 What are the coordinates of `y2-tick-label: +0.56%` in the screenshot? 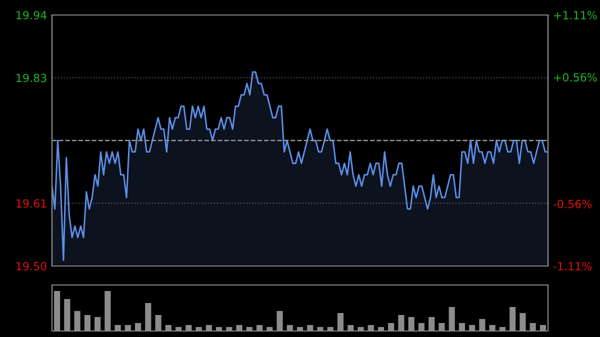 It's located at (575, 77).